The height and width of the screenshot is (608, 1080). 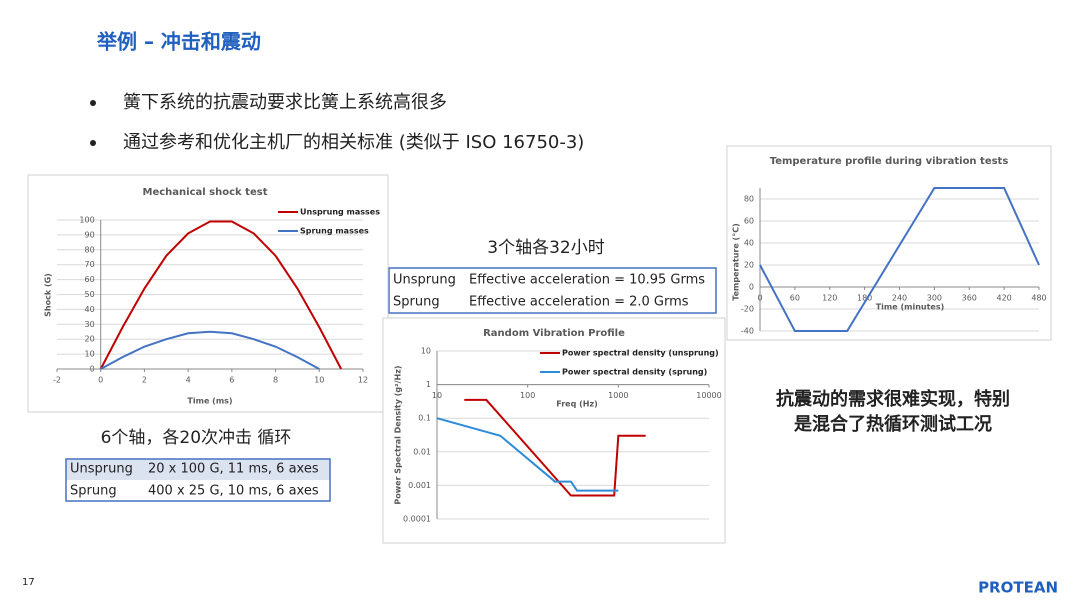 I want to click on y-tick-label: 70, so click(x=90, y=264).